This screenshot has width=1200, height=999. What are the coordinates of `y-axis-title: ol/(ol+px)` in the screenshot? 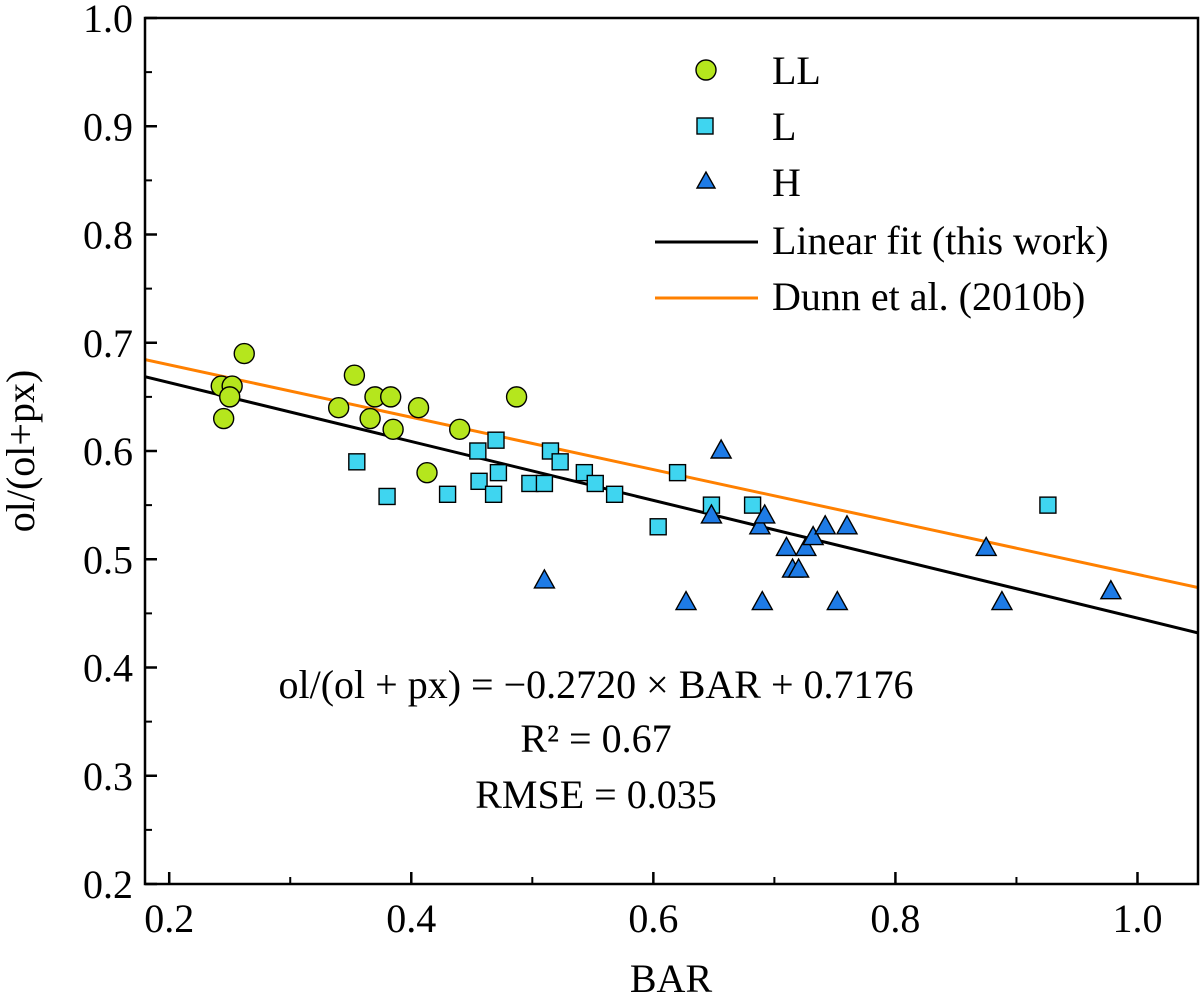 It's located at (21, 451).